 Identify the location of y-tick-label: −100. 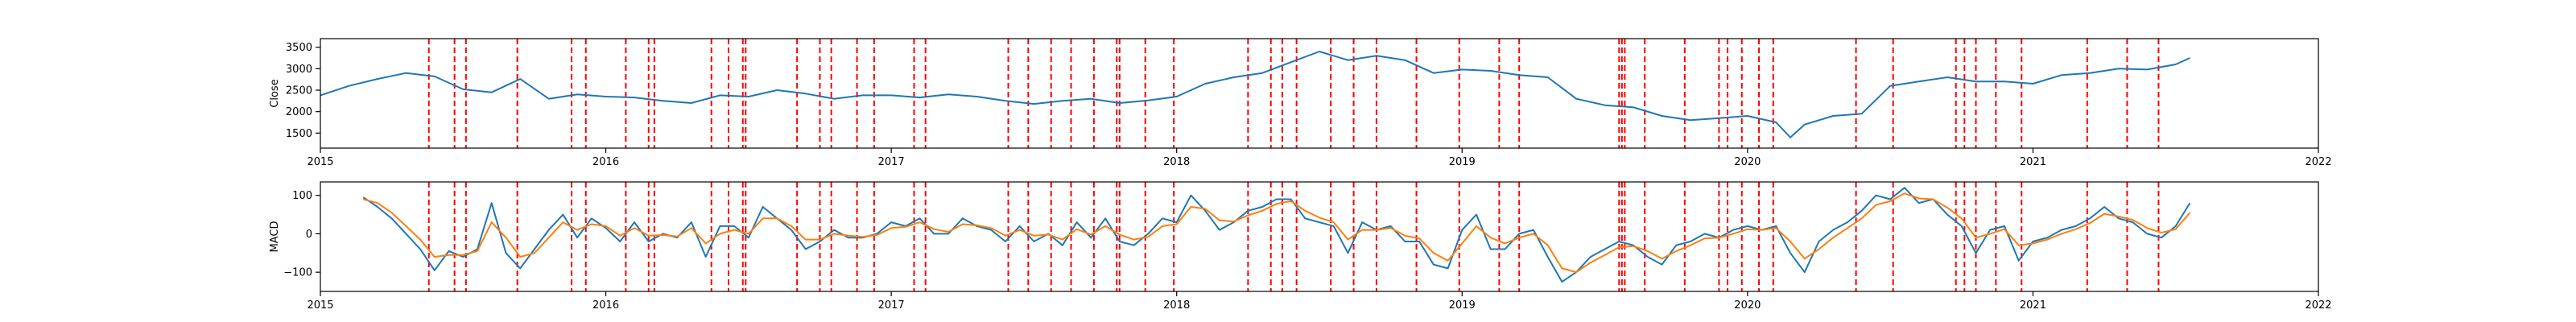
(297, 273).